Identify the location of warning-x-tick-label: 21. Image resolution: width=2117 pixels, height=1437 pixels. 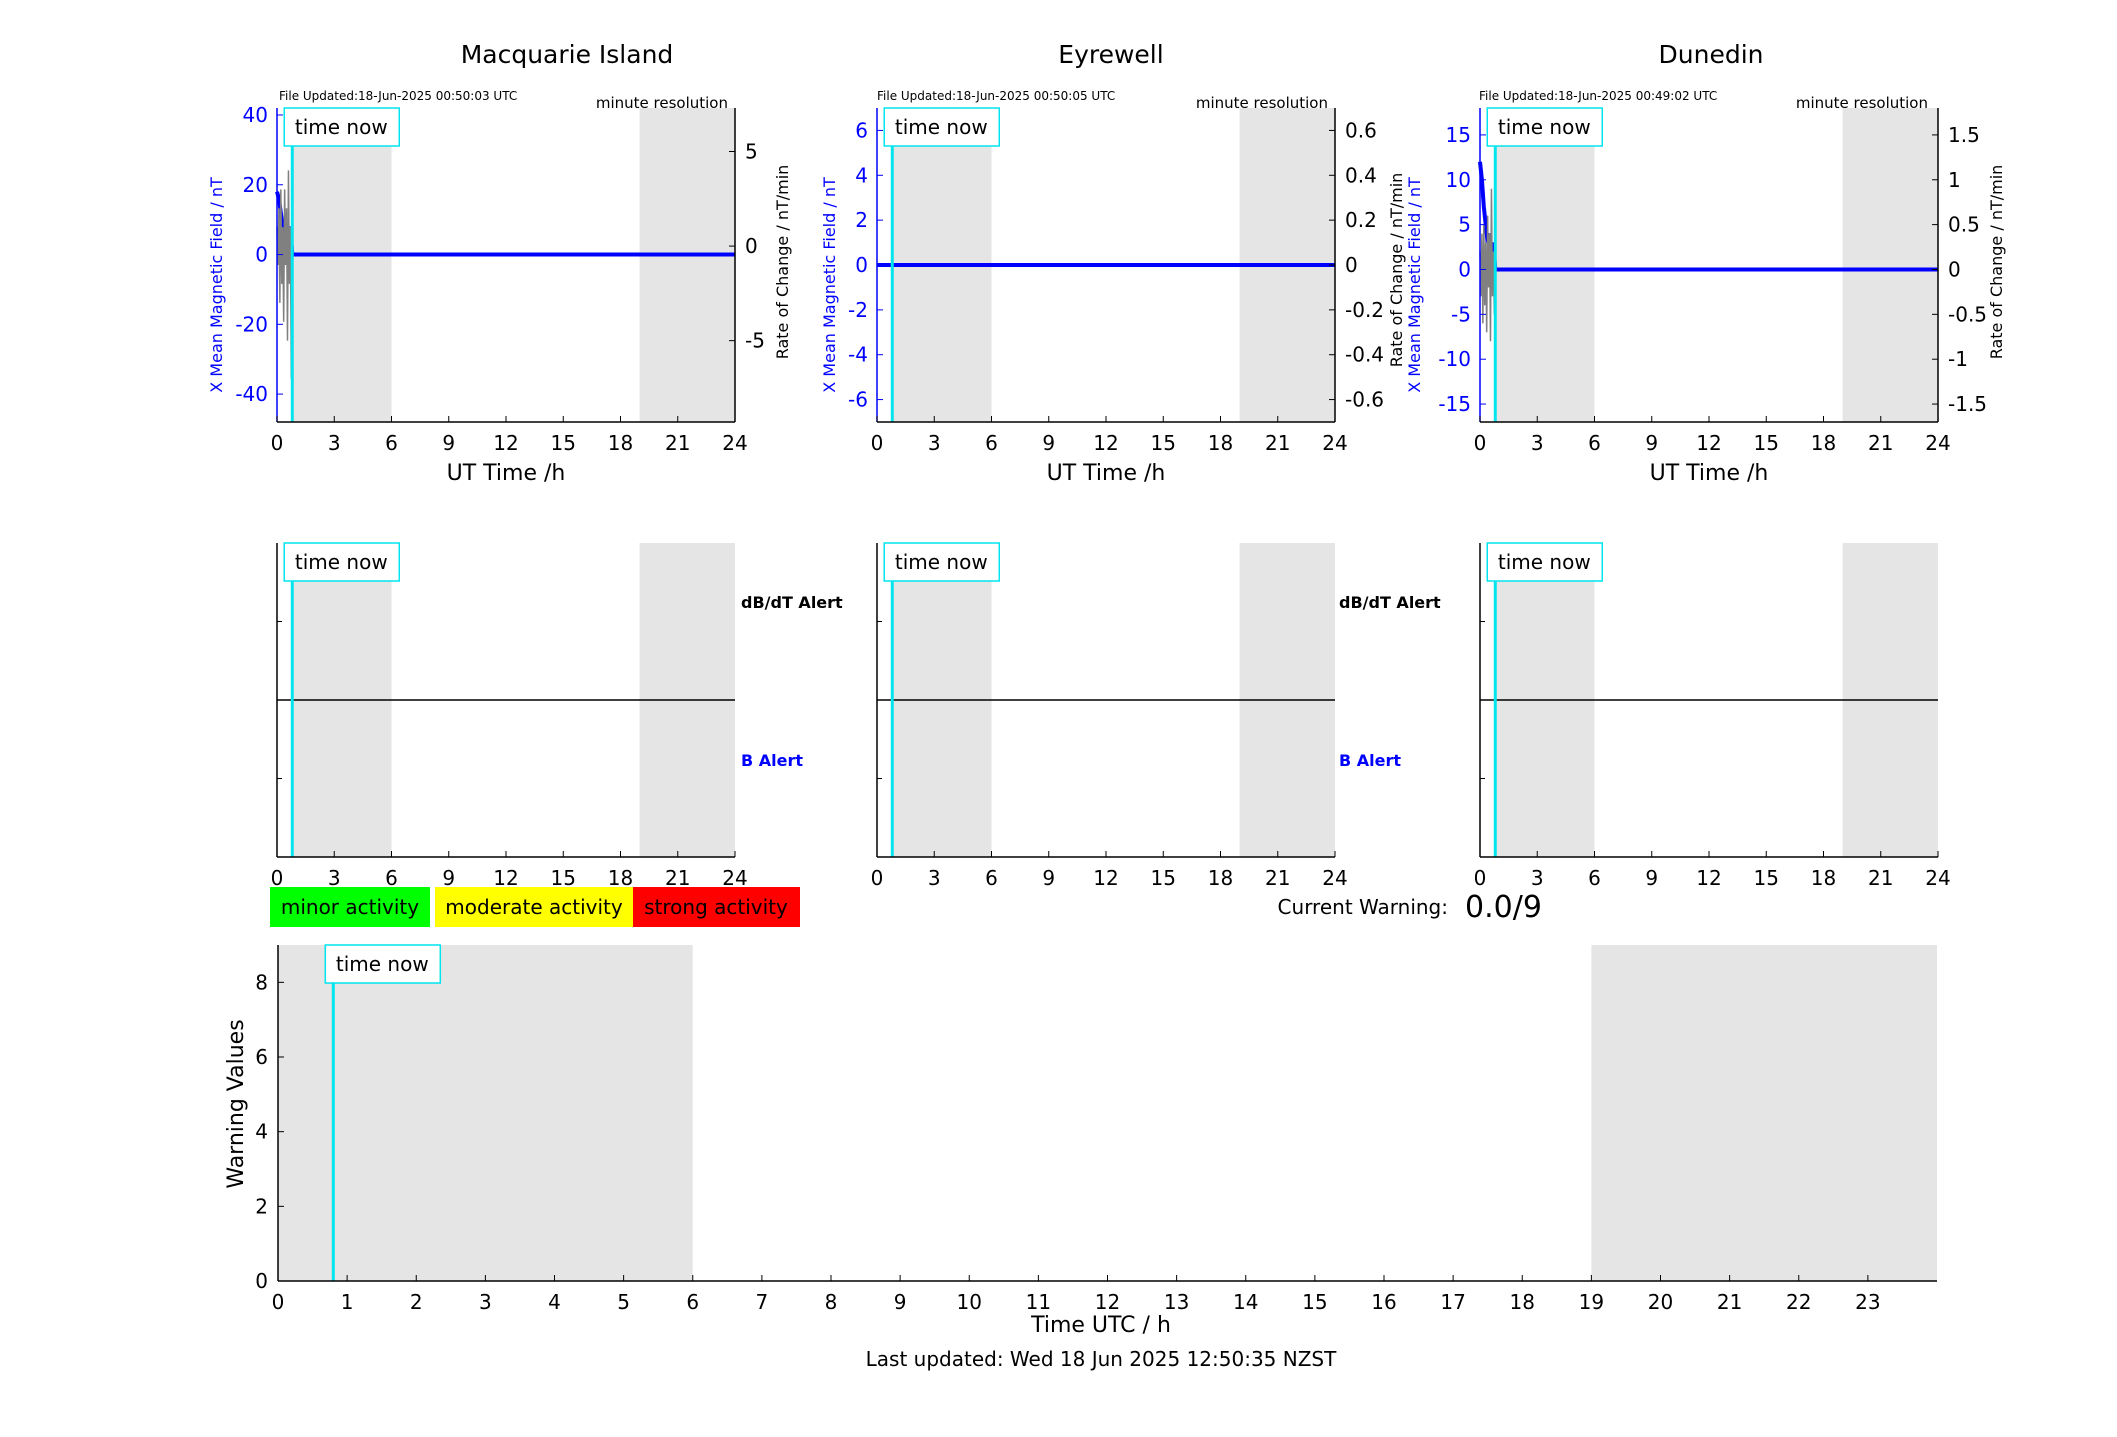
(1729, 1302).